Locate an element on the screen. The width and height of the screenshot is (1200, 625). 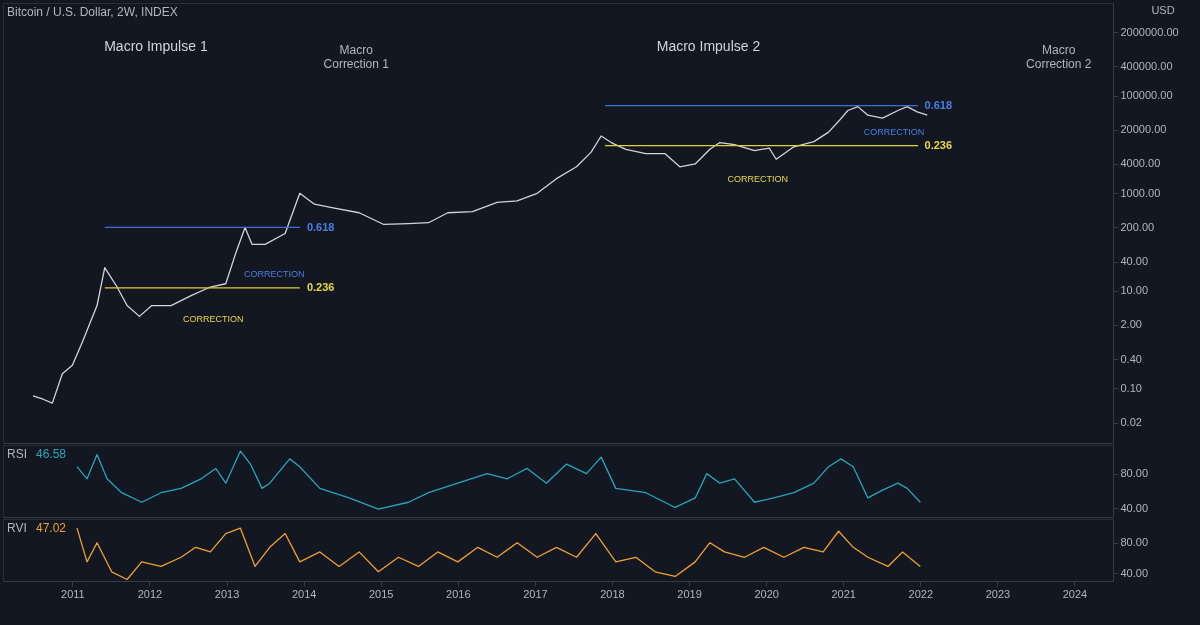
y-tick-label: 20000.00 is located at coordinates (1143, 129).